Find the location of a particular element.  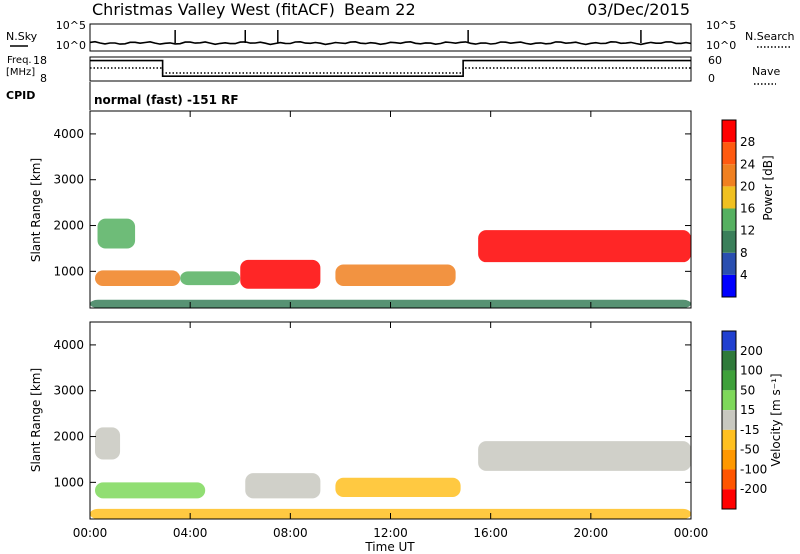

velocity-y-axis-label: Slant Range [km] is located at coordinates (36, 420).